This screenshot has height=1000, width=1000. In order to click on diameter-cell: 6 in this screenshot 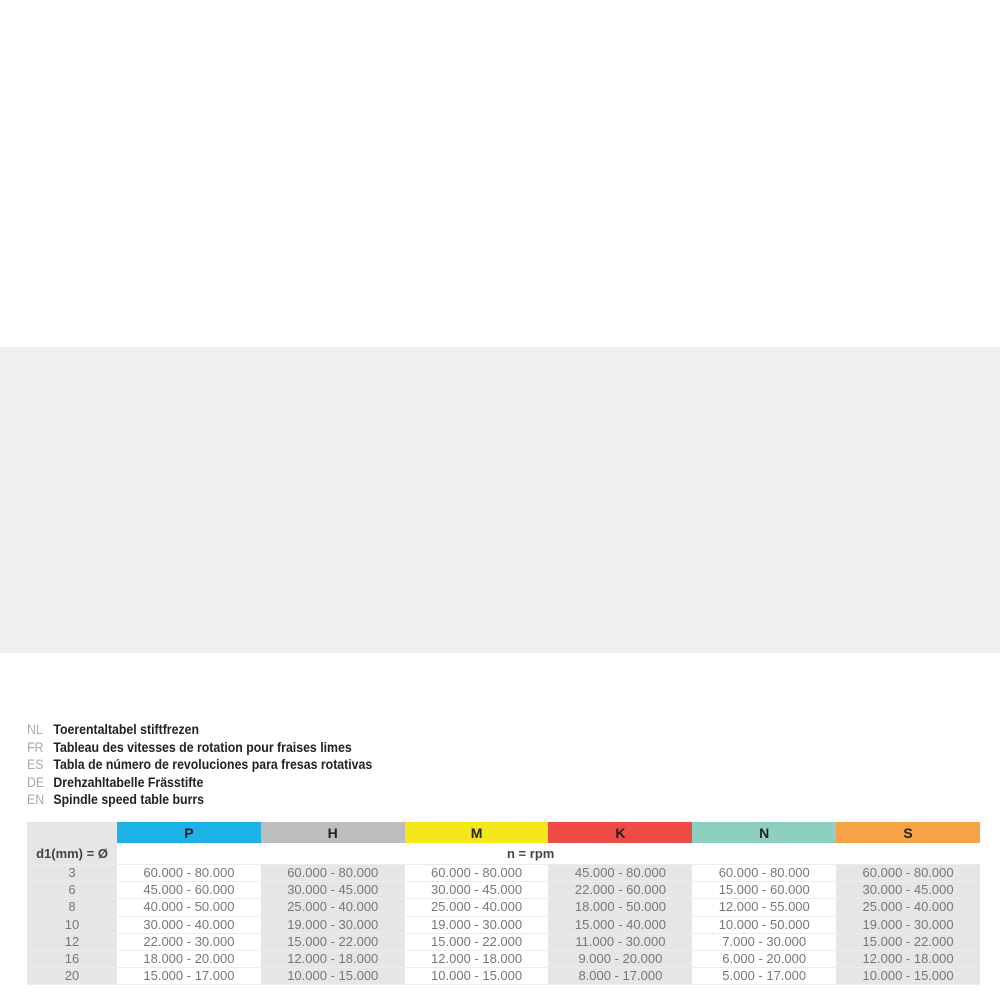, I will do `click(72, 890)`.